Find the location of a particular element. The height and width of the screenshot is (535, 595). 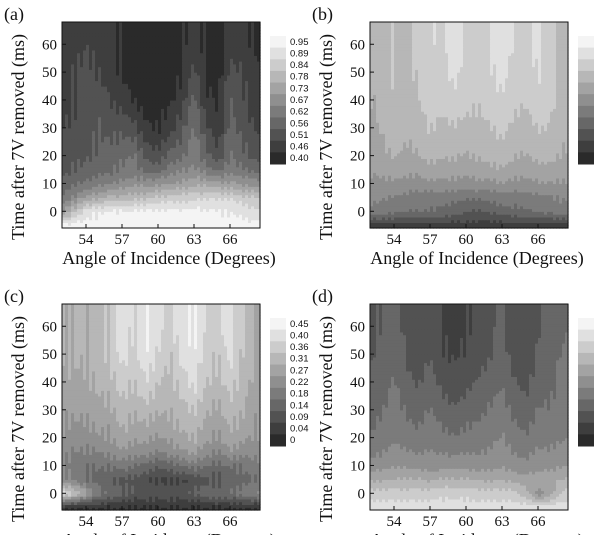

colorbar-label: 0.56 is located at coordinates (299, 123).